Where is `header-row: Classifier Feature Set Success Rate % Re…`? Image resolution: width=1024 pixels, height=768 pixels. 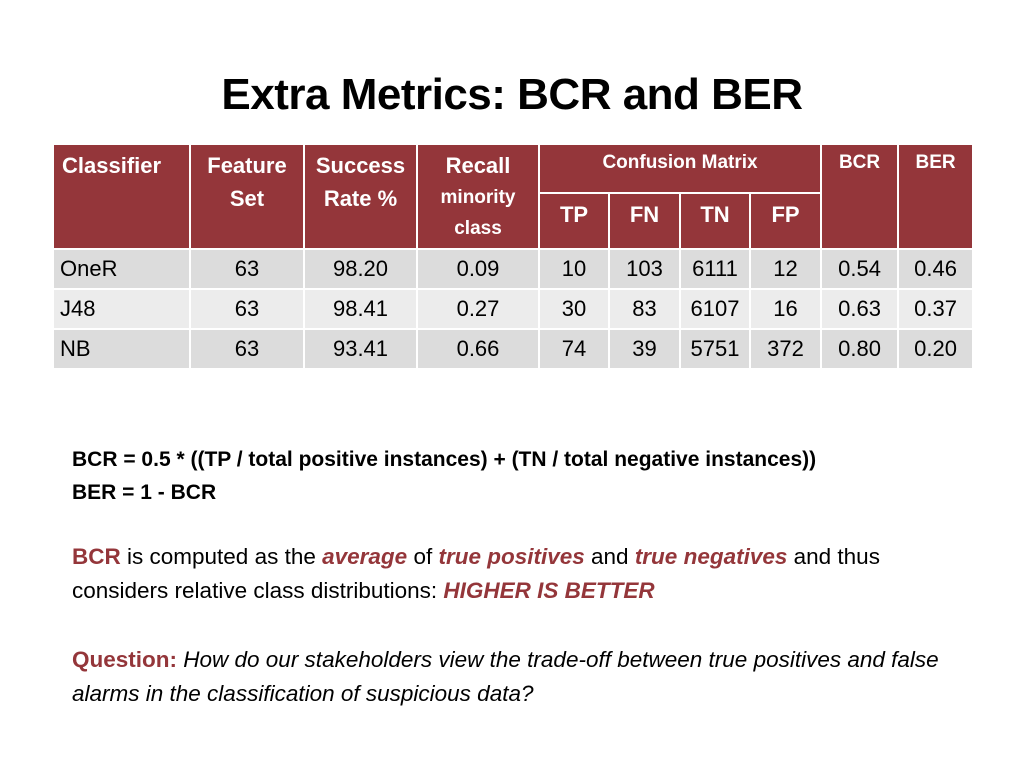 header-row: Classifier Feature Set Success Rate % Re… is located at coordinates (513, 196).